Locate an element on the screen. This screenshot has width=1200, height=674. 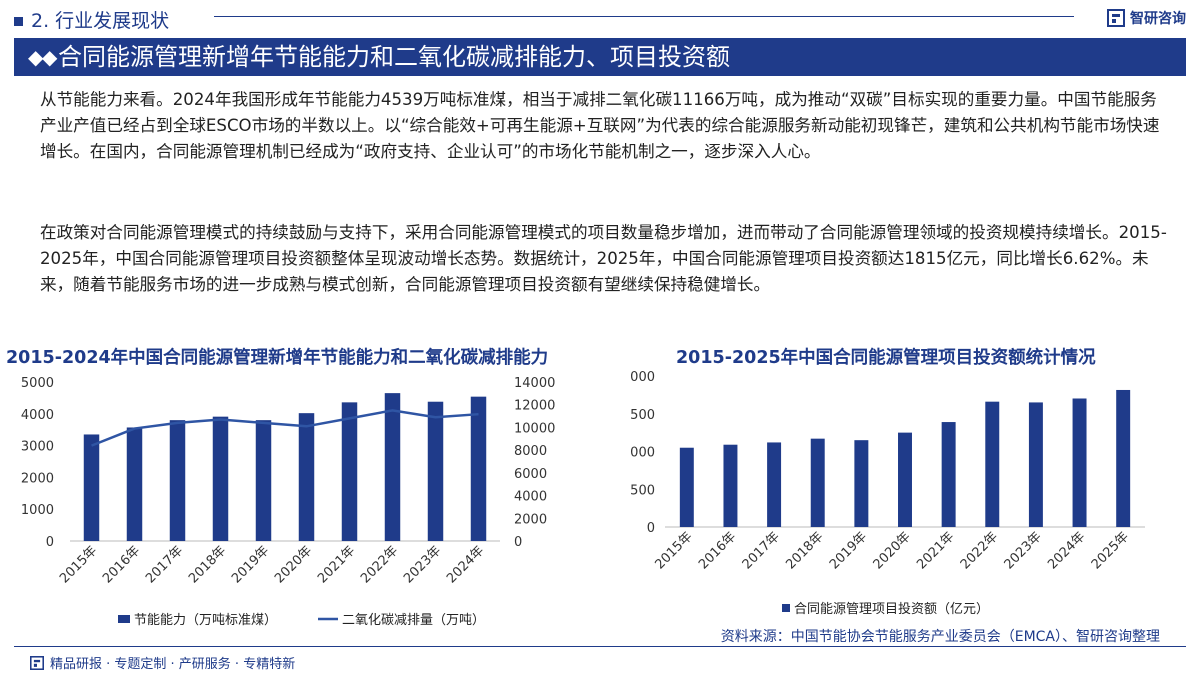
y-right-tick-label: 8000 is located at coordinates (530, 451).